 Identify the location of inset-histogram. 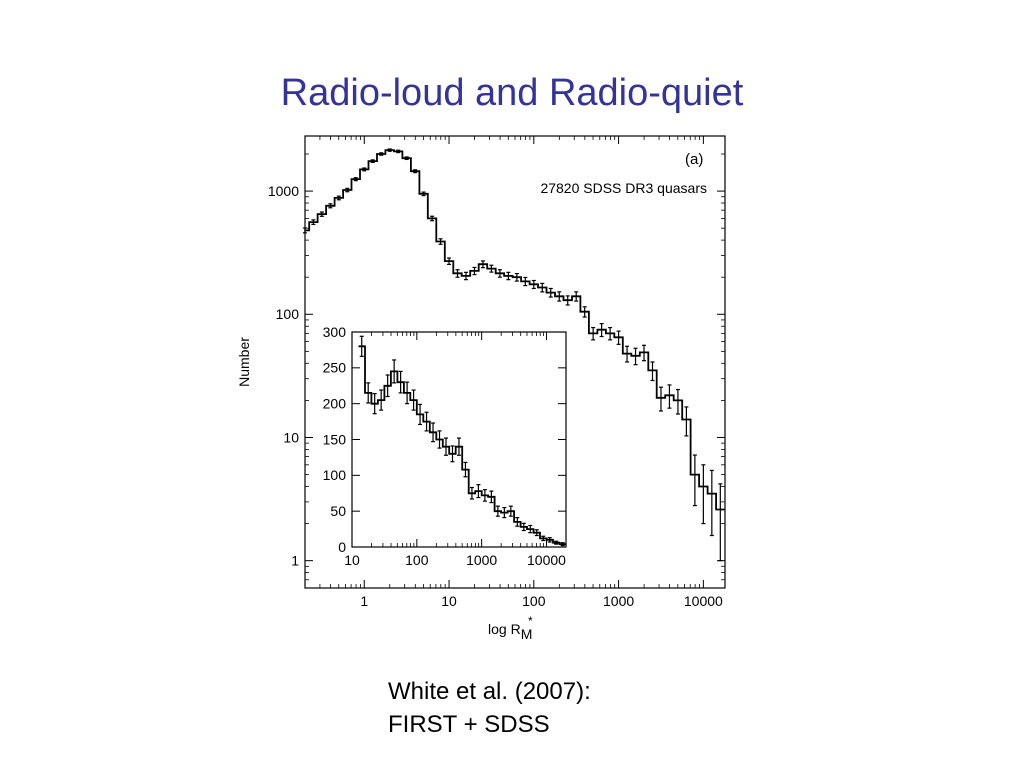
(462, 441).